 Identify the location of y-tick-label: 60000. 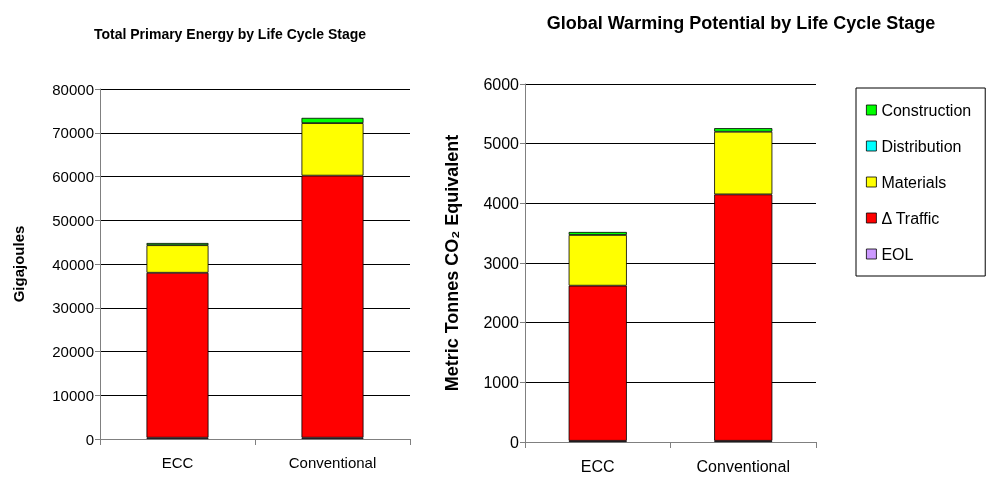
(73, 176).